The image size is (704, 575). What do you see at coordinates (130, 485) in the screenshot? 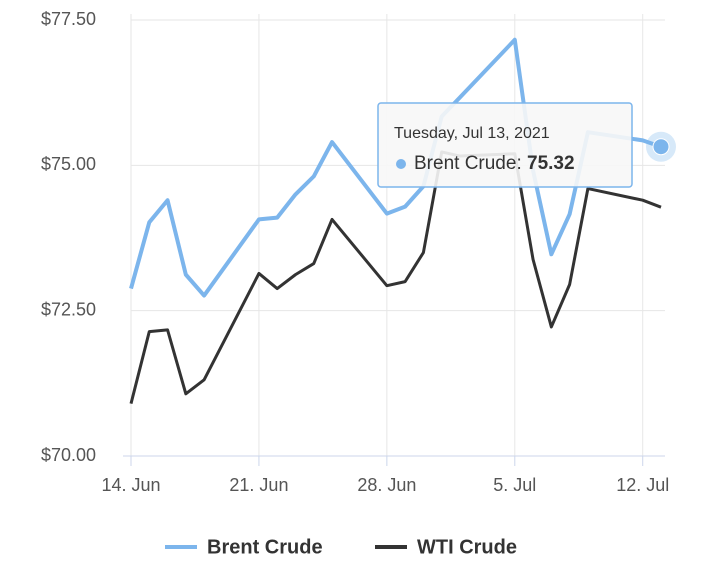
I see `x-tick-label: 14. Jun` at bounding box center [130, 485].